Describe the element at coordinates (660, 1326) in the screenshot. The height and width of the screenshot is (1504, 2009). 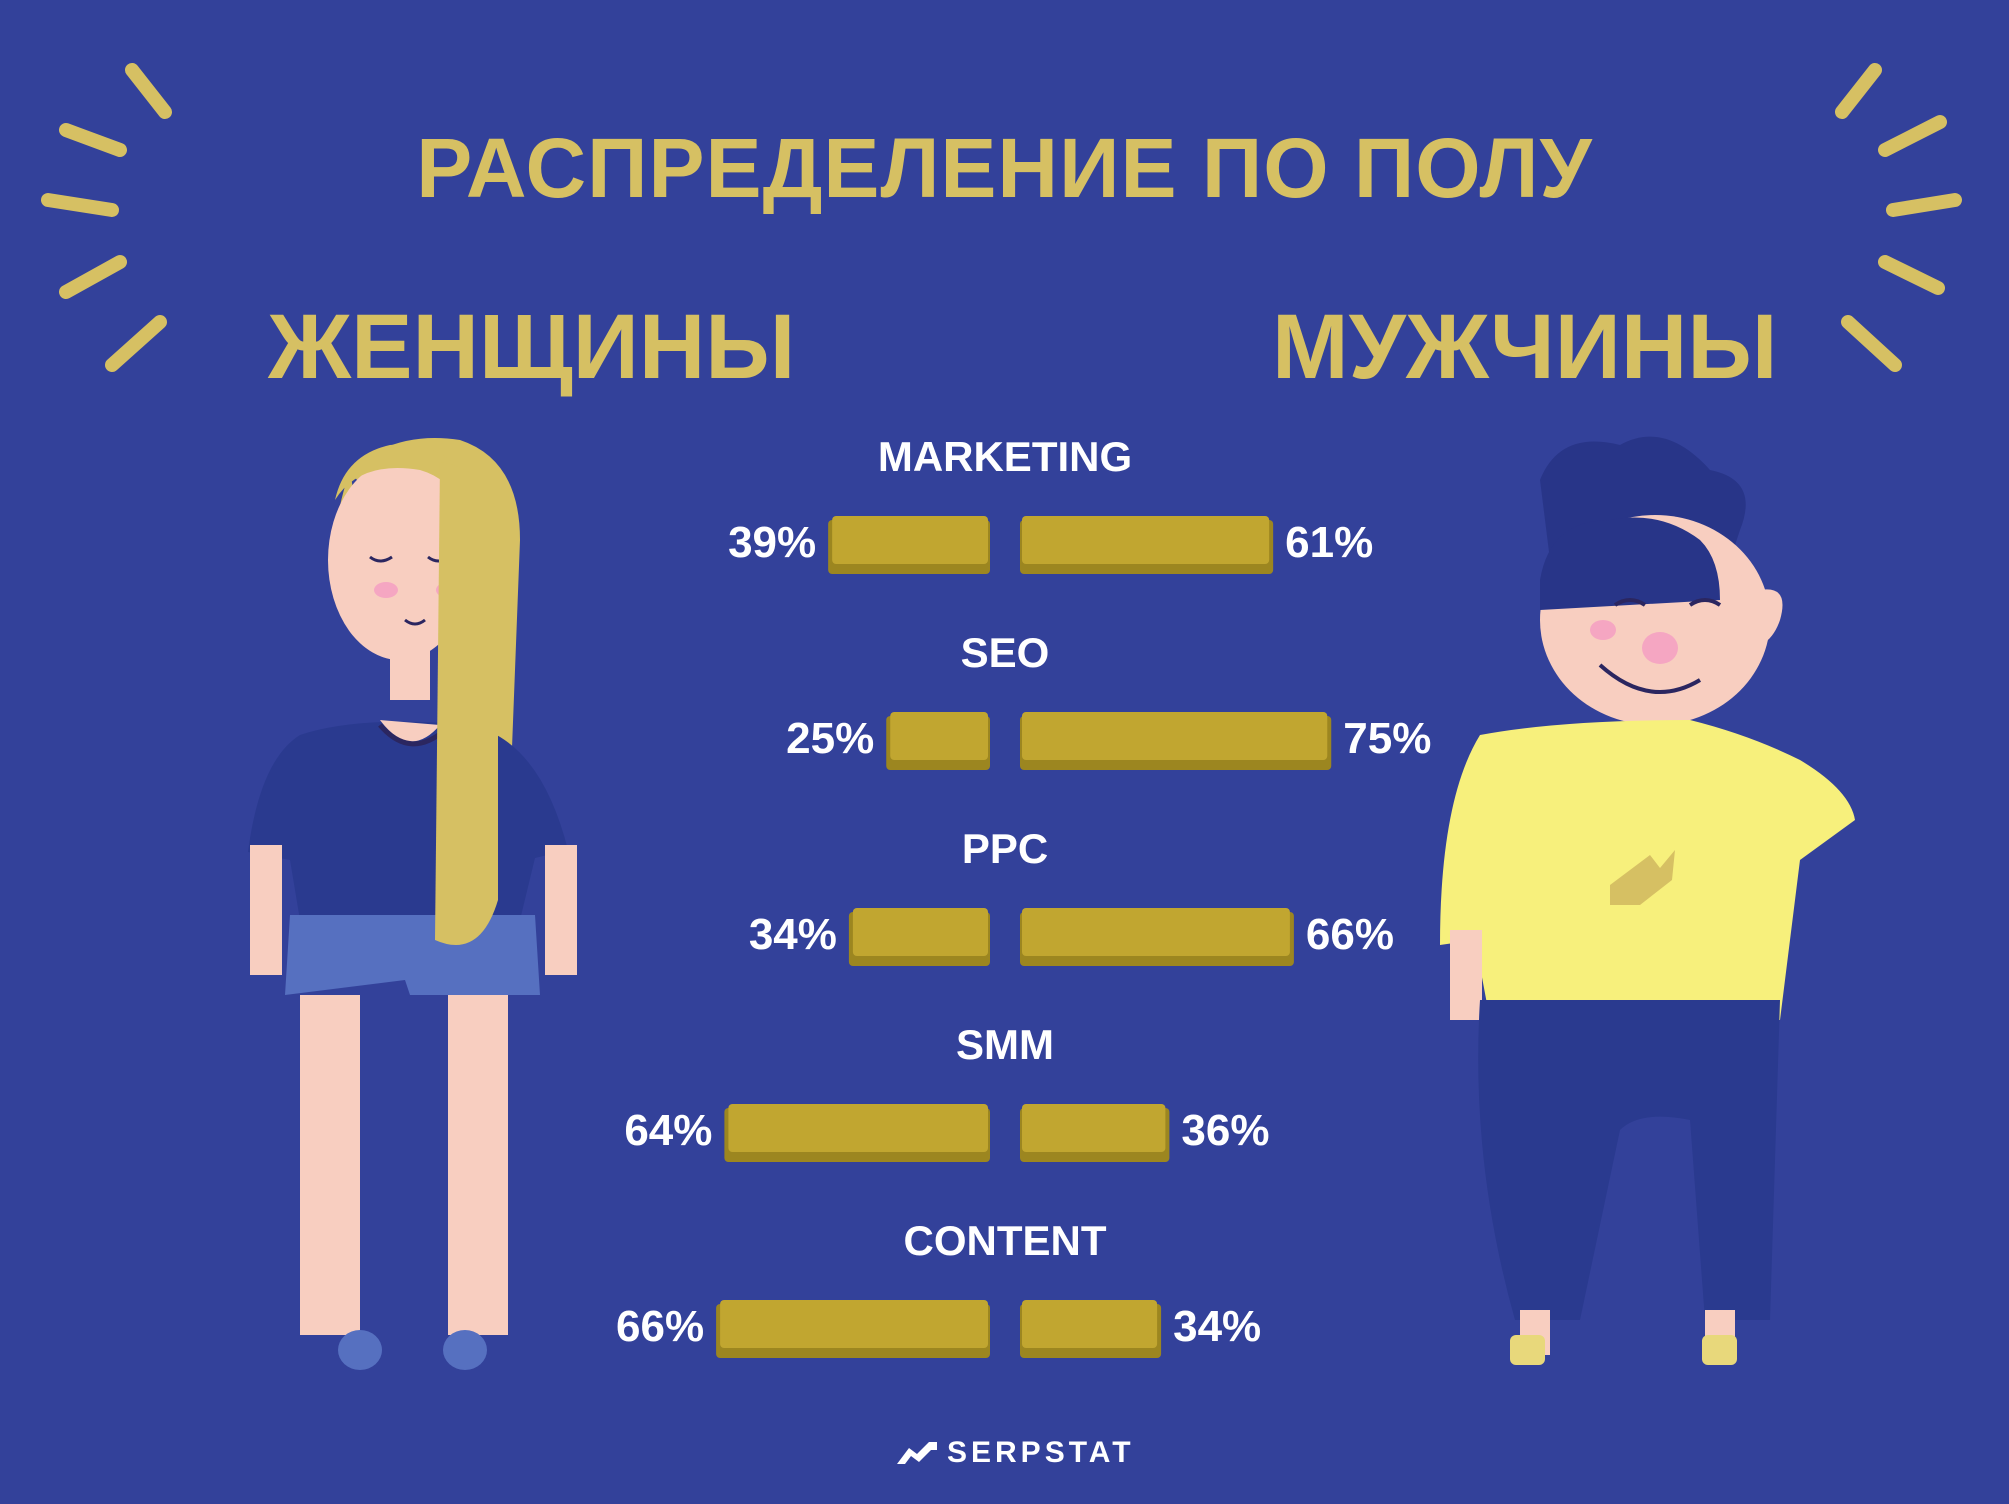
I see `value-label-women: 66%` at that location.